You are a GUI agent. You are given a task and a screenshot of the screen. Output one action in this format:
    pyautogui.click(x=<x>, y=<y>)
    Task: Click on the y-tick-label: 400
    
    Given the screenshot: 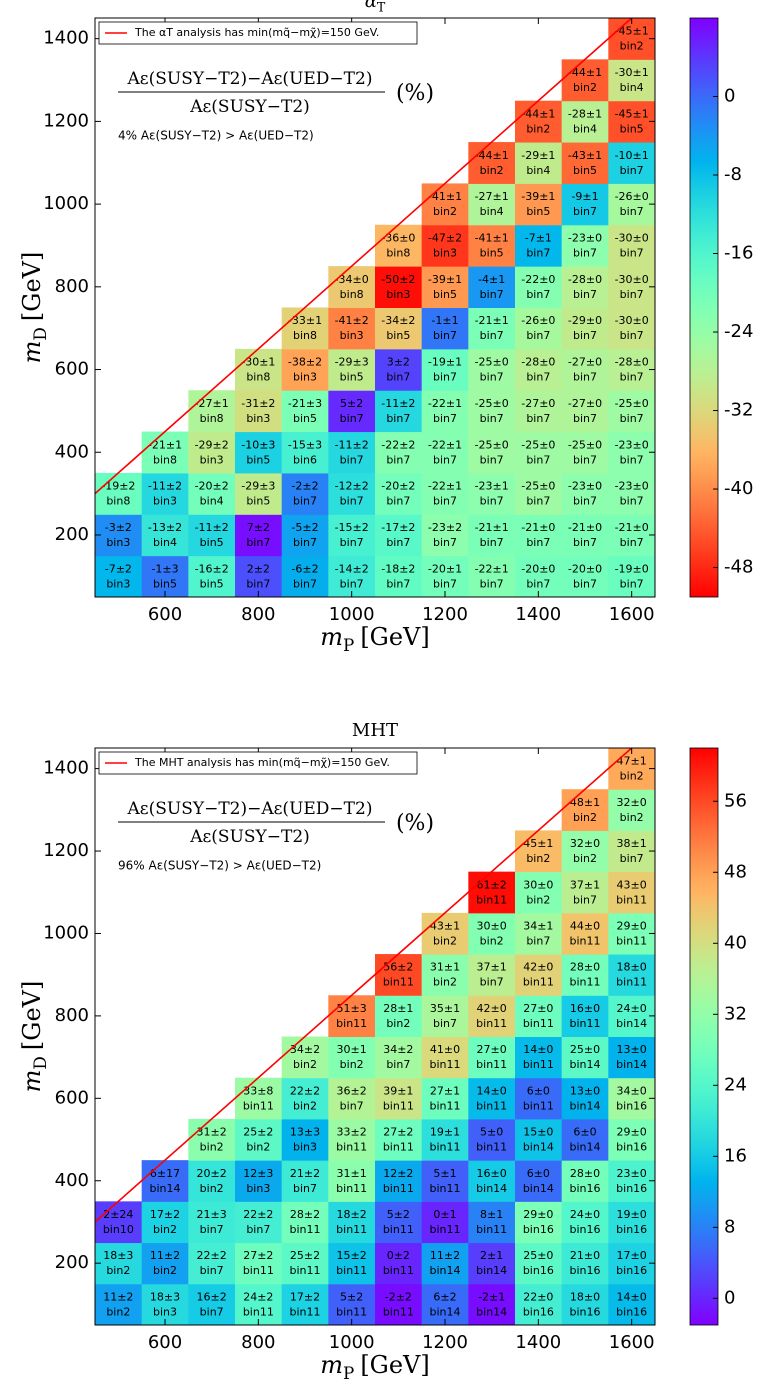 What is the action you would take?
    pyautogui.click(x=72, y=1180)
    